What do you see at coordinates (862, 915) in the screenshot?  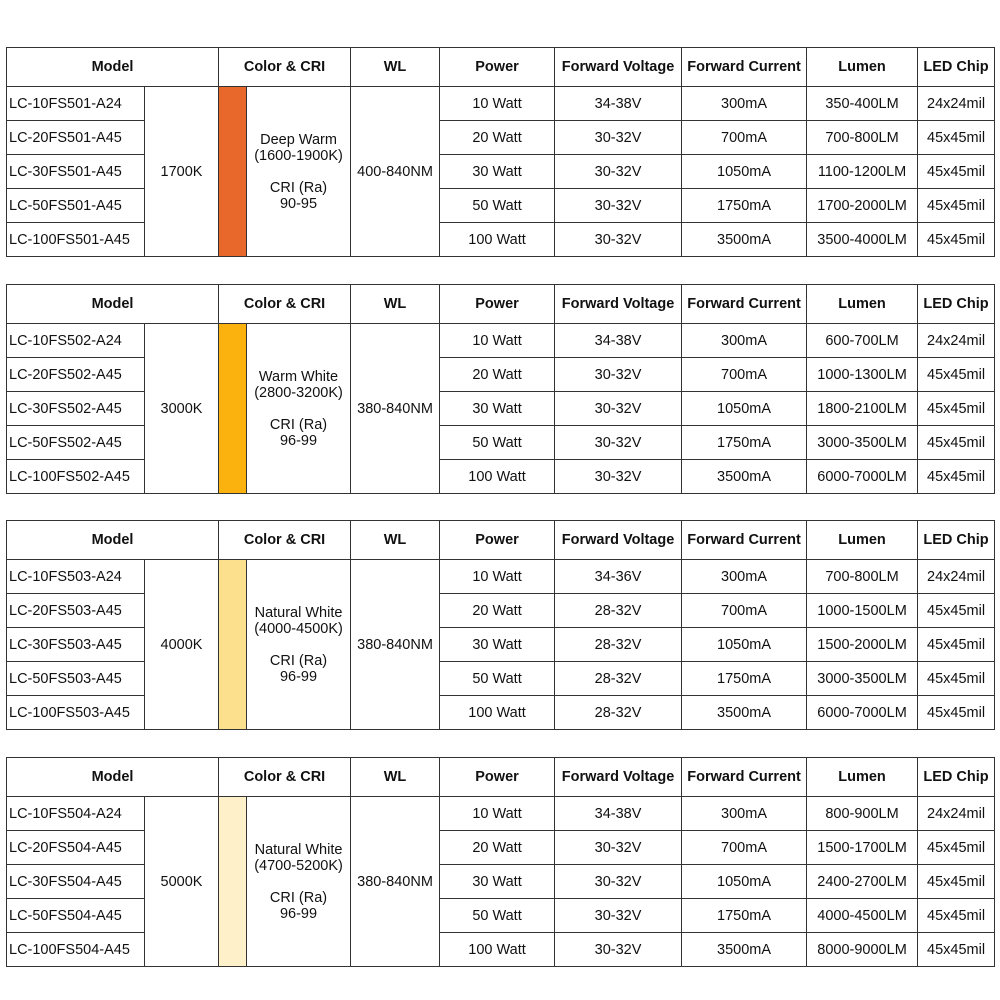 I see `lumen-cell: 4000-4500LM` at bounding box center [862, 915].